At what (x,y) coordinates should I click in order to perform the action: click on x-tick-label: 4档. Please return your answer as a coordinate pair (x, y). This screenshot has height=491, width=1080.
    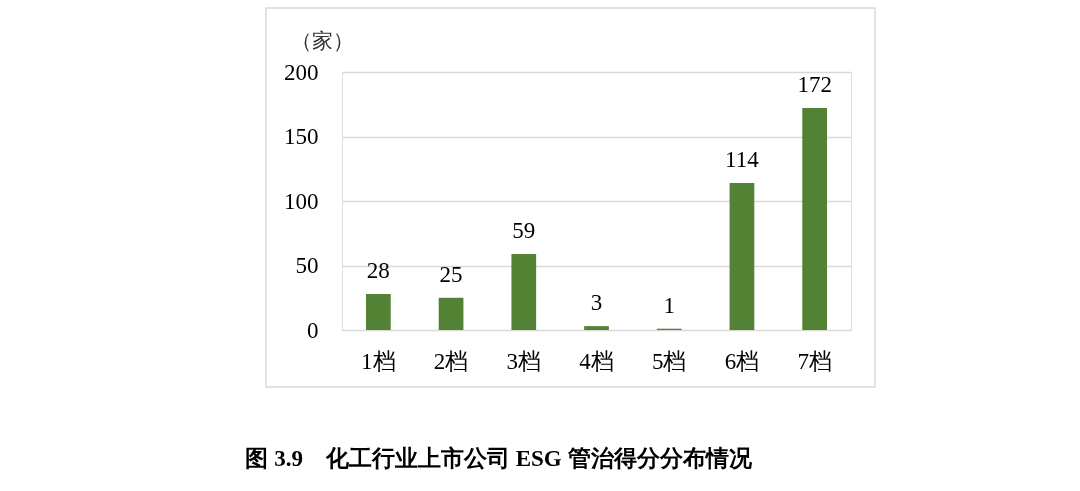
    Looking at the image, I should click on (596, 361).